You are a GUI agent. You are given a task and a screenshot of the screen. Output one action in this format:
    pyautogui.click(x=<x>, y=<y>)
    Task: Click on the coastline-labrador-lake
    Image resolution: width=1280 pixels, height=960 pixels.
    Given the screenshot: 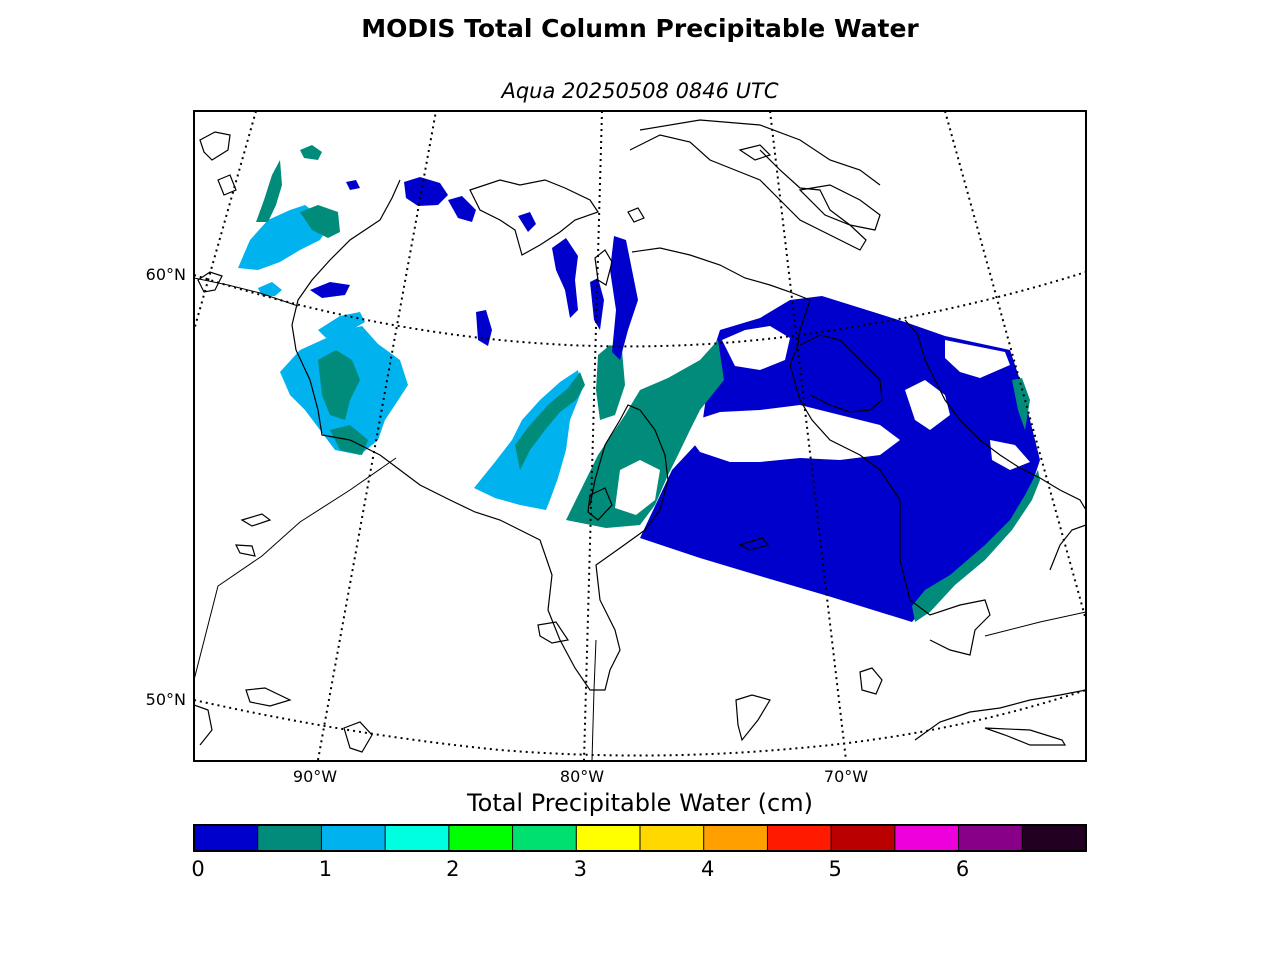 What is the action you would take?
    pyautogui.click(x=754, y=544)
    